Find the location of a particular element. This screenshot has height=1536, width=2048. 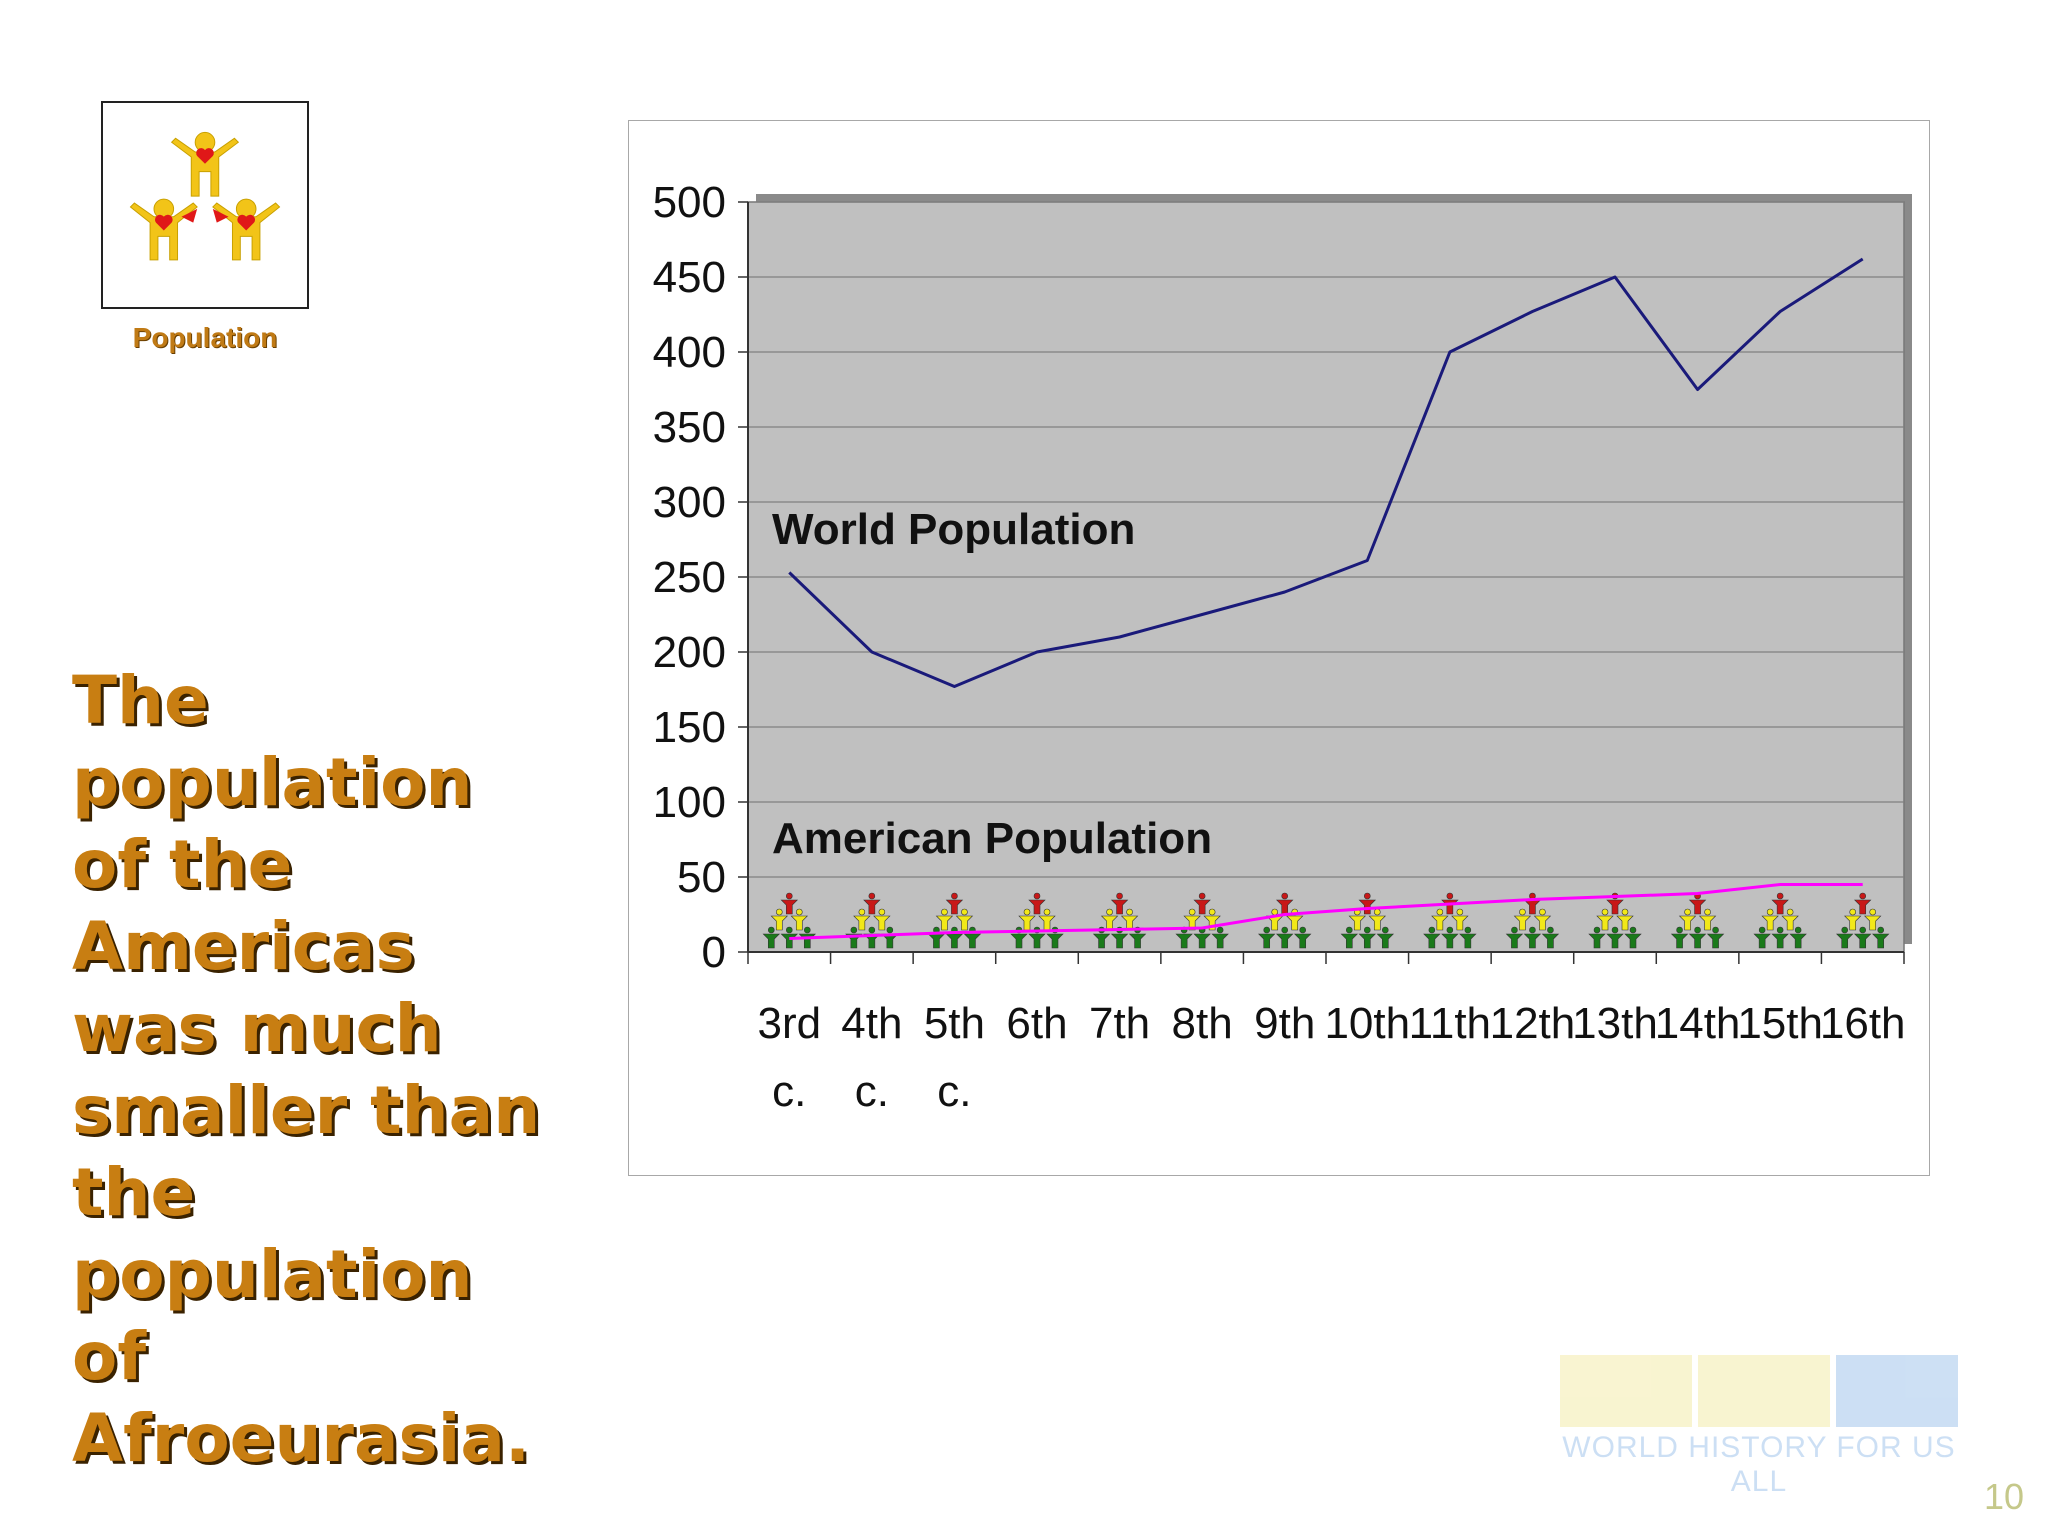

x-tick-label: 7th is located at coordinates (1119, 1023).